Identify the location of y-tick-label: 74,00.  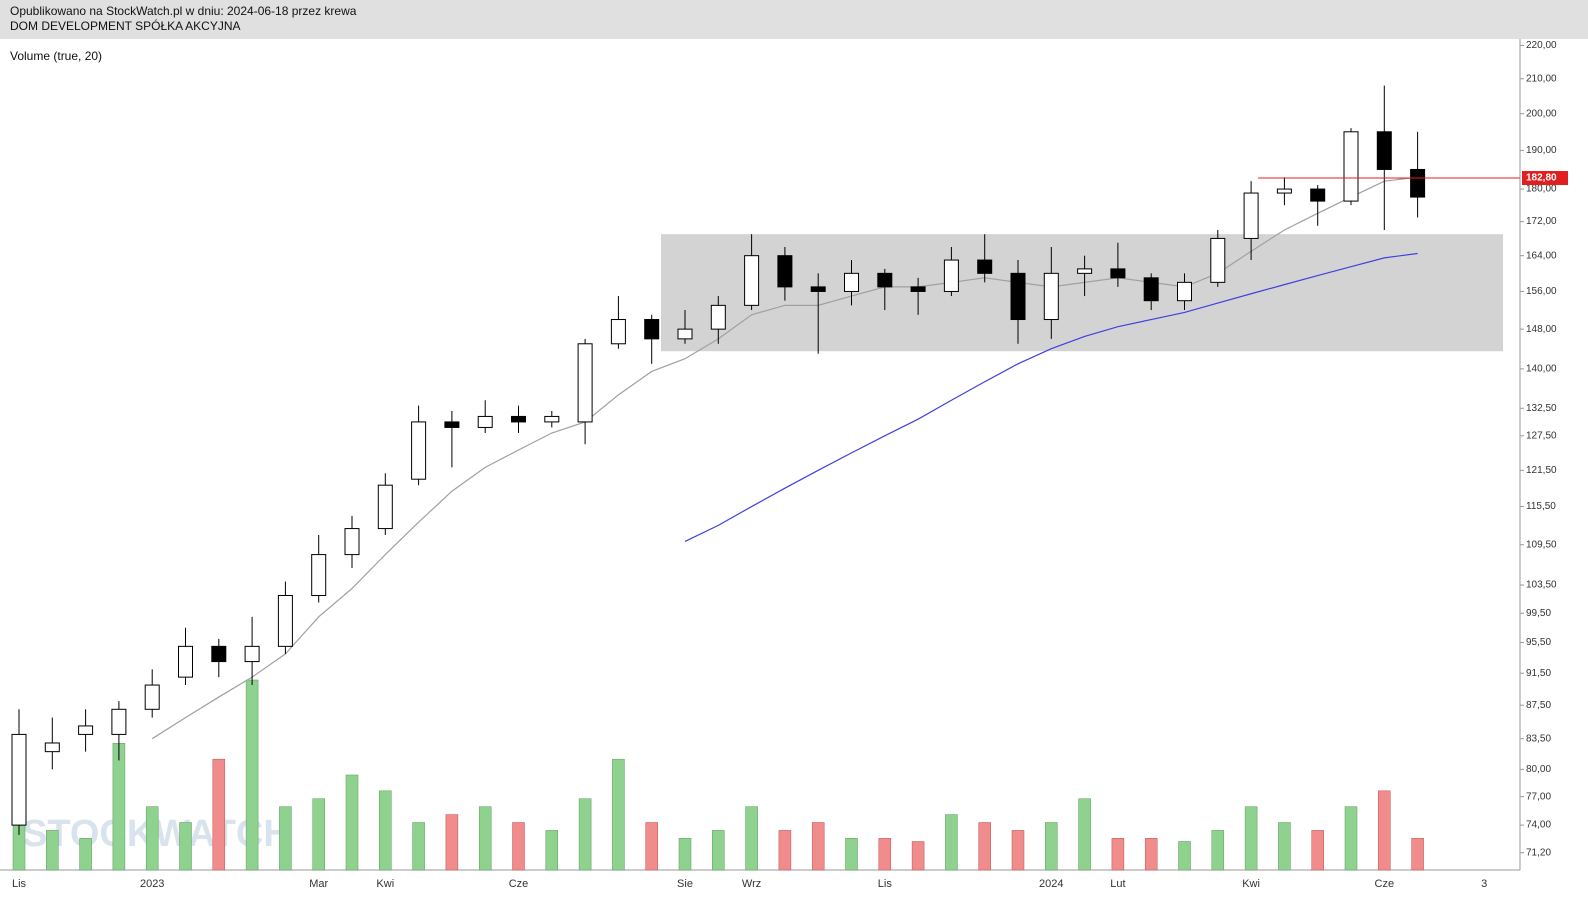
(1538, 825).